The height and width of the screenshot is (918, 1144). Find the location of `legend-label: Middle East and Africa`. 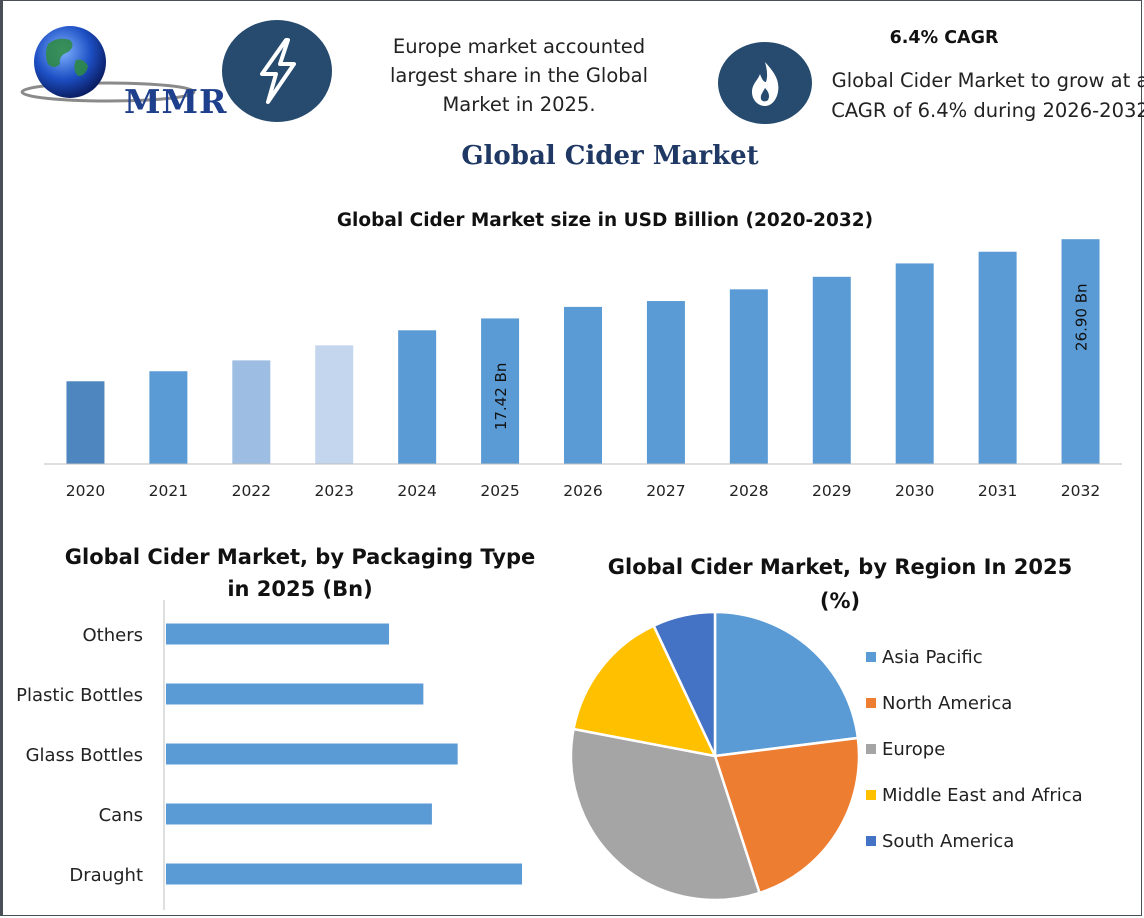

legend-label: Middle East and Africa is located at coordinates (982, 795).